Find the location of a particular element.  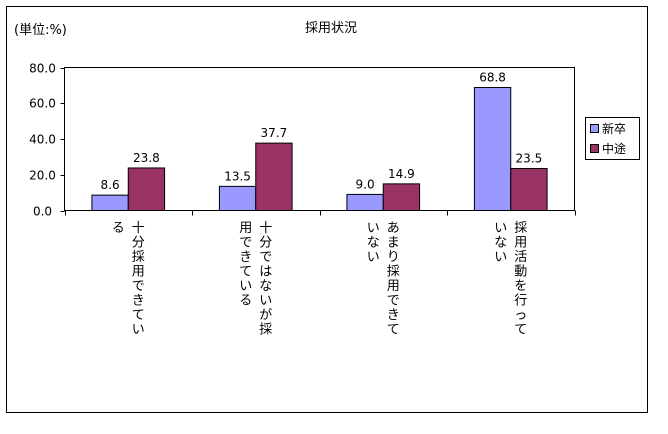

unit-label: (単位:%) is located at coordinates (40, 30).